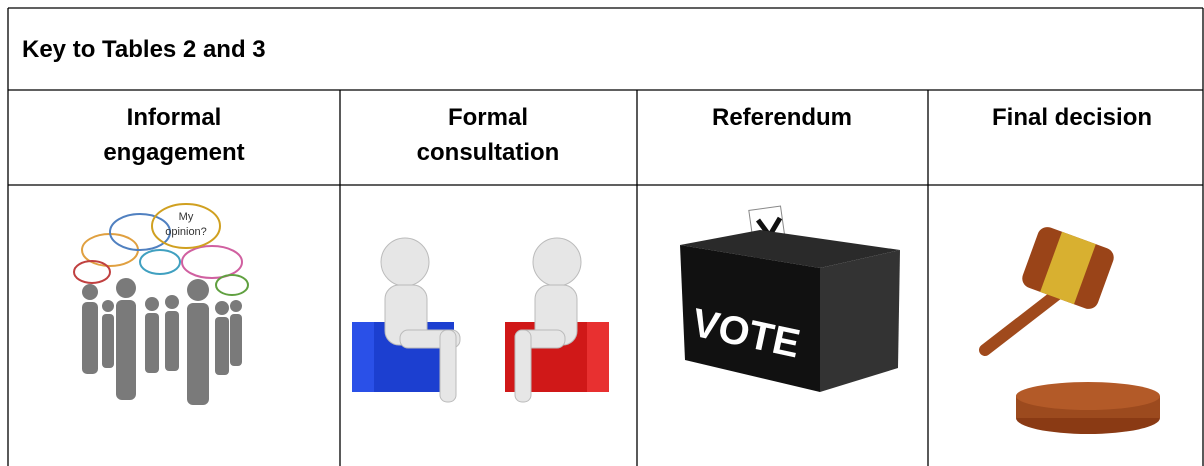  I want to click on bubble-text: opinion?, so click(186, 232).